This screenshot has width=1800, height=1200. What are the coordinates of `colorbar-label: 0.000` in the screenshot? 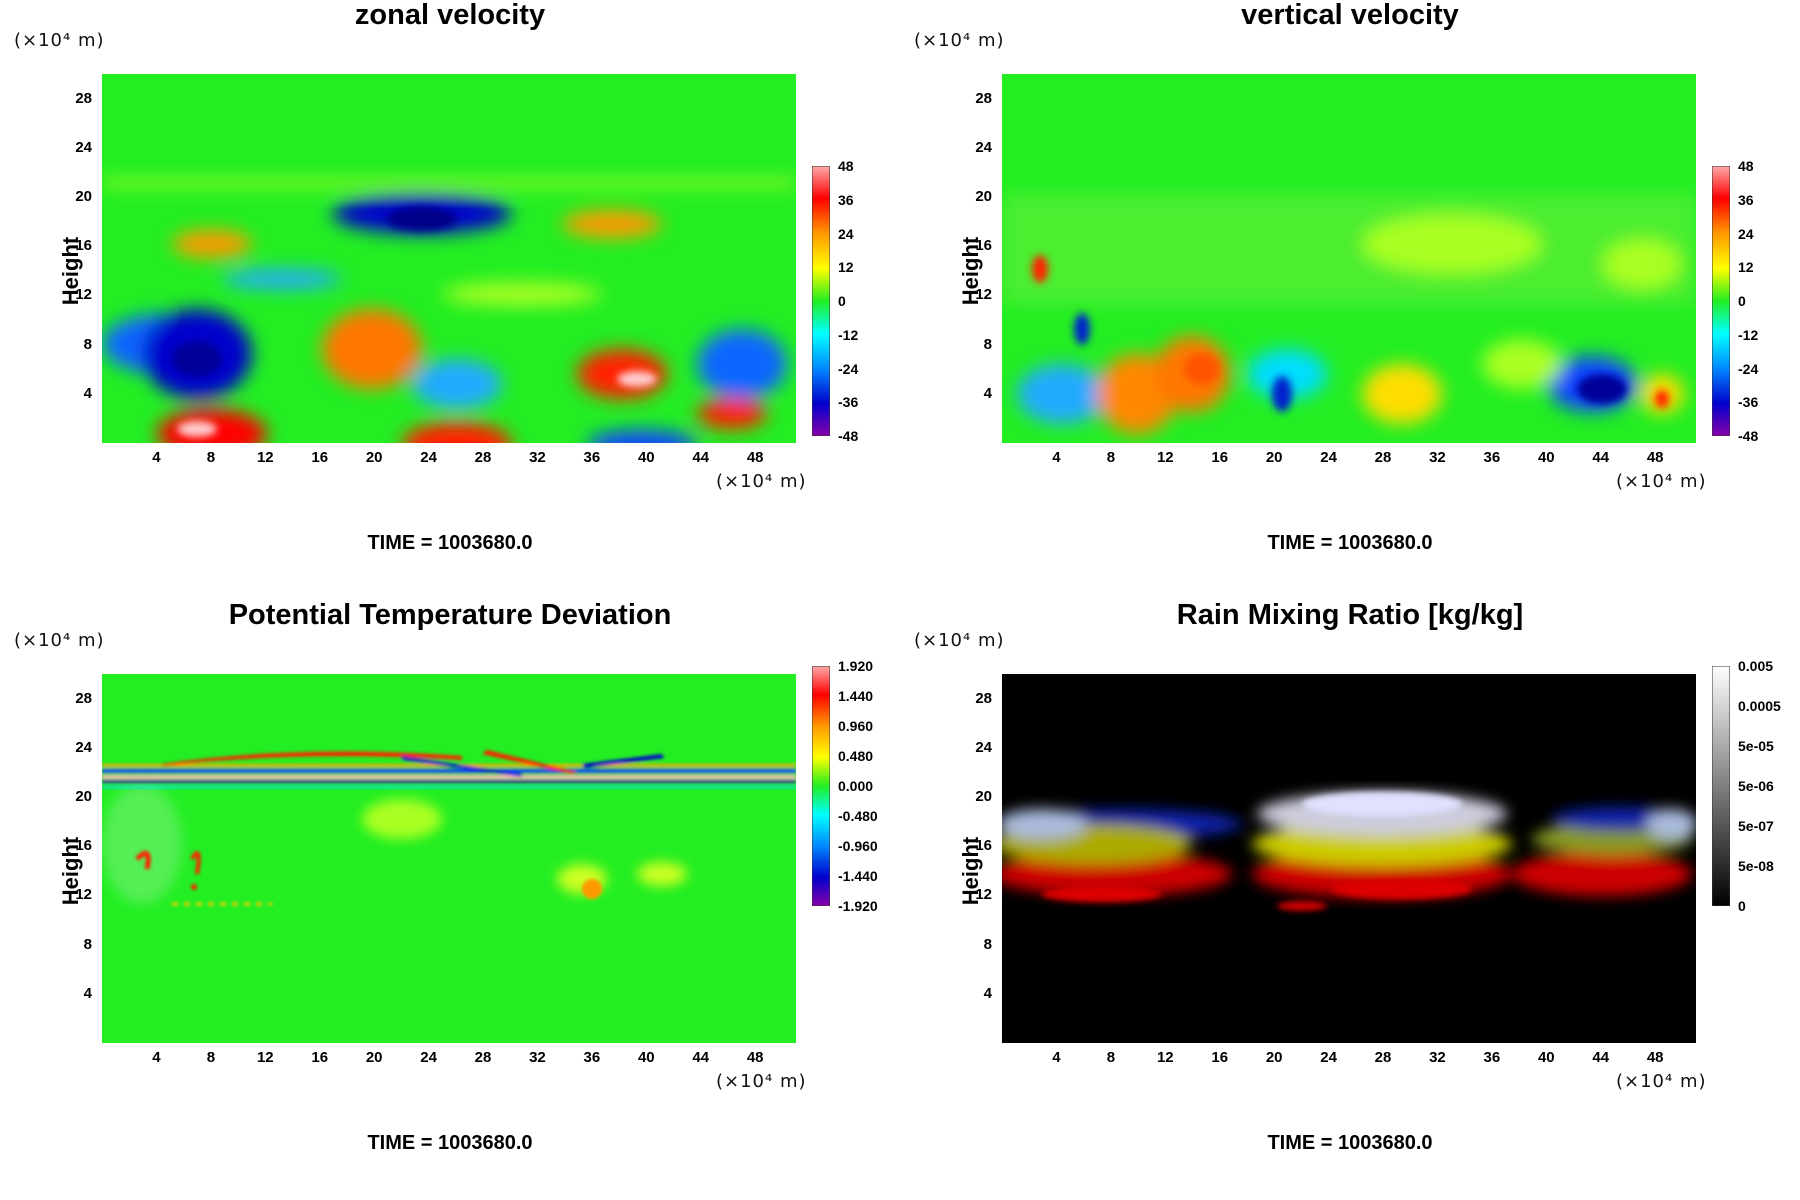 It's located at (856, 786).